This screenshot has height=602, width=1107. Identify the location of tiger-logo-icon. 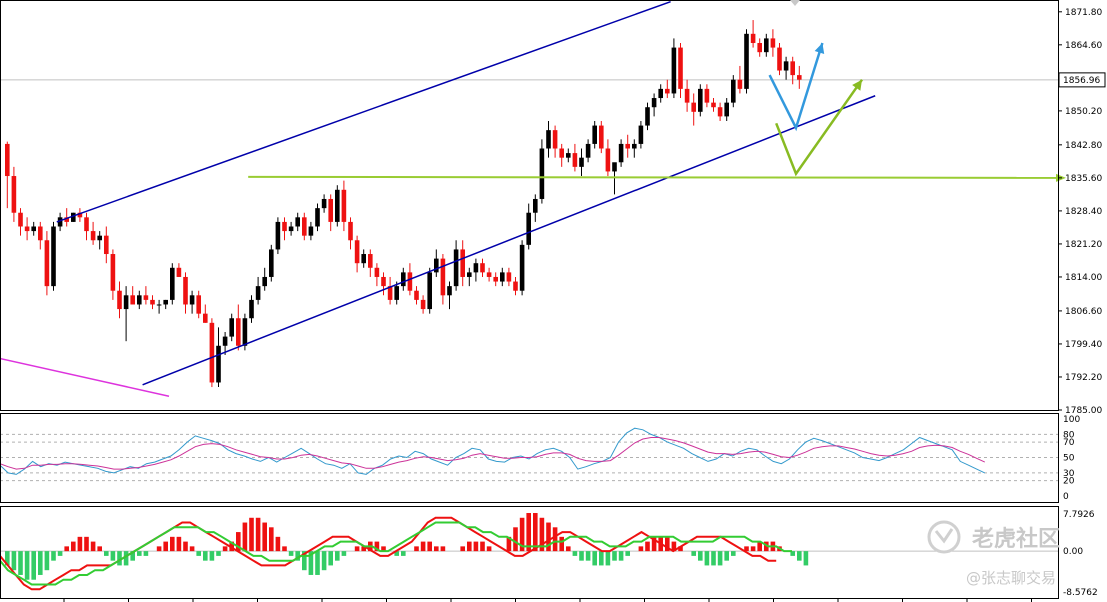
(944, 537).